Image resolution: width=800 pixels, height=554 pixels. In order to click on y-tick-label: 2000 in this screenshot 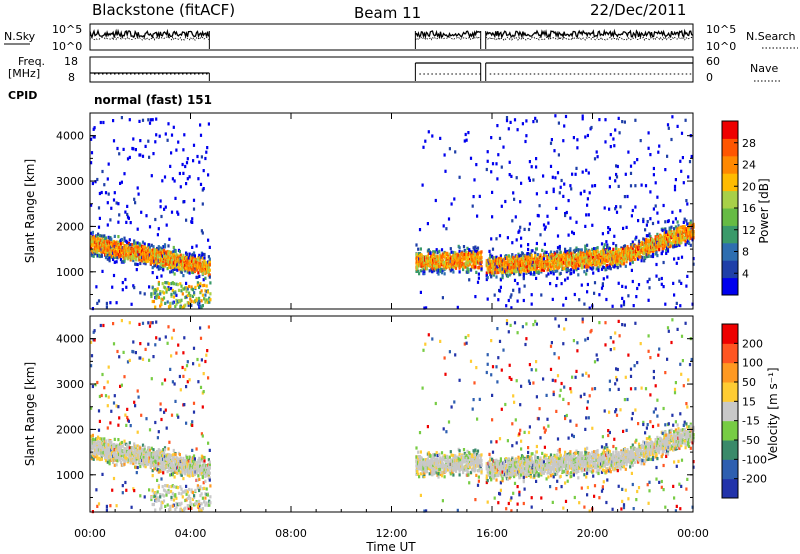, I will do `click(70, 226)`.